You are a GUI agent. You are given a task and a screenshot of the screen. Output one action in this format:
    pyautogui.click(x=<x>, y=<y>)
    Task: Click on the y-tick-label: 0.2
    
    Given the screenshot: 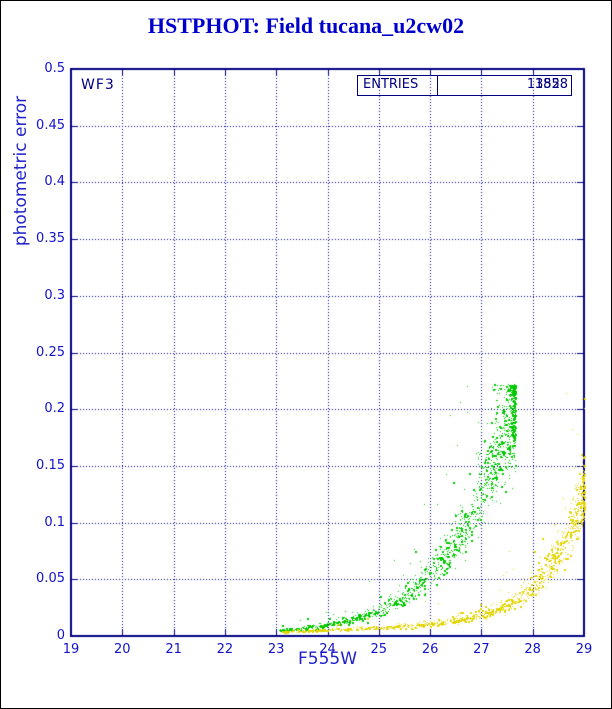 What is the action you would take?
    pyautogui.click(x=54, y=409)
    